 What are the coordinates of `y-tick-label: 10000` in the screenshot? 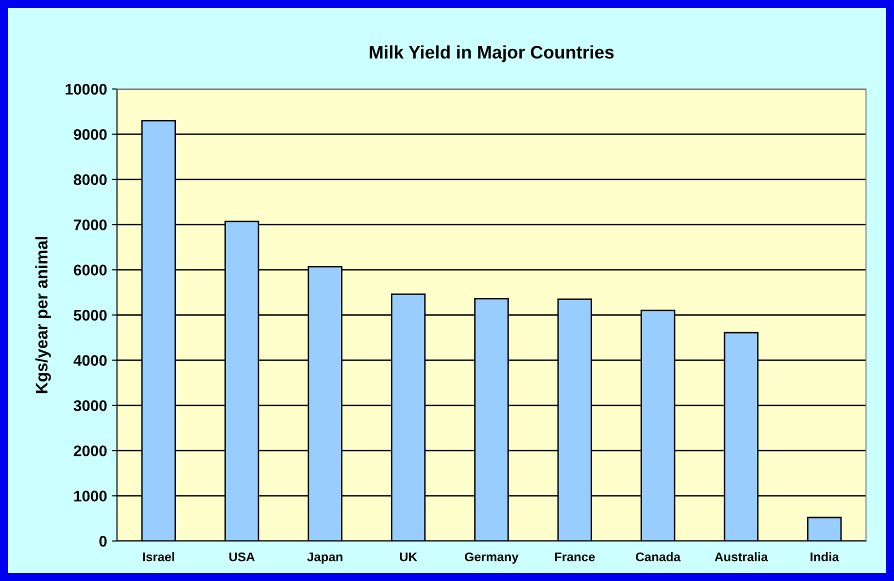 It's located at (86, 89).